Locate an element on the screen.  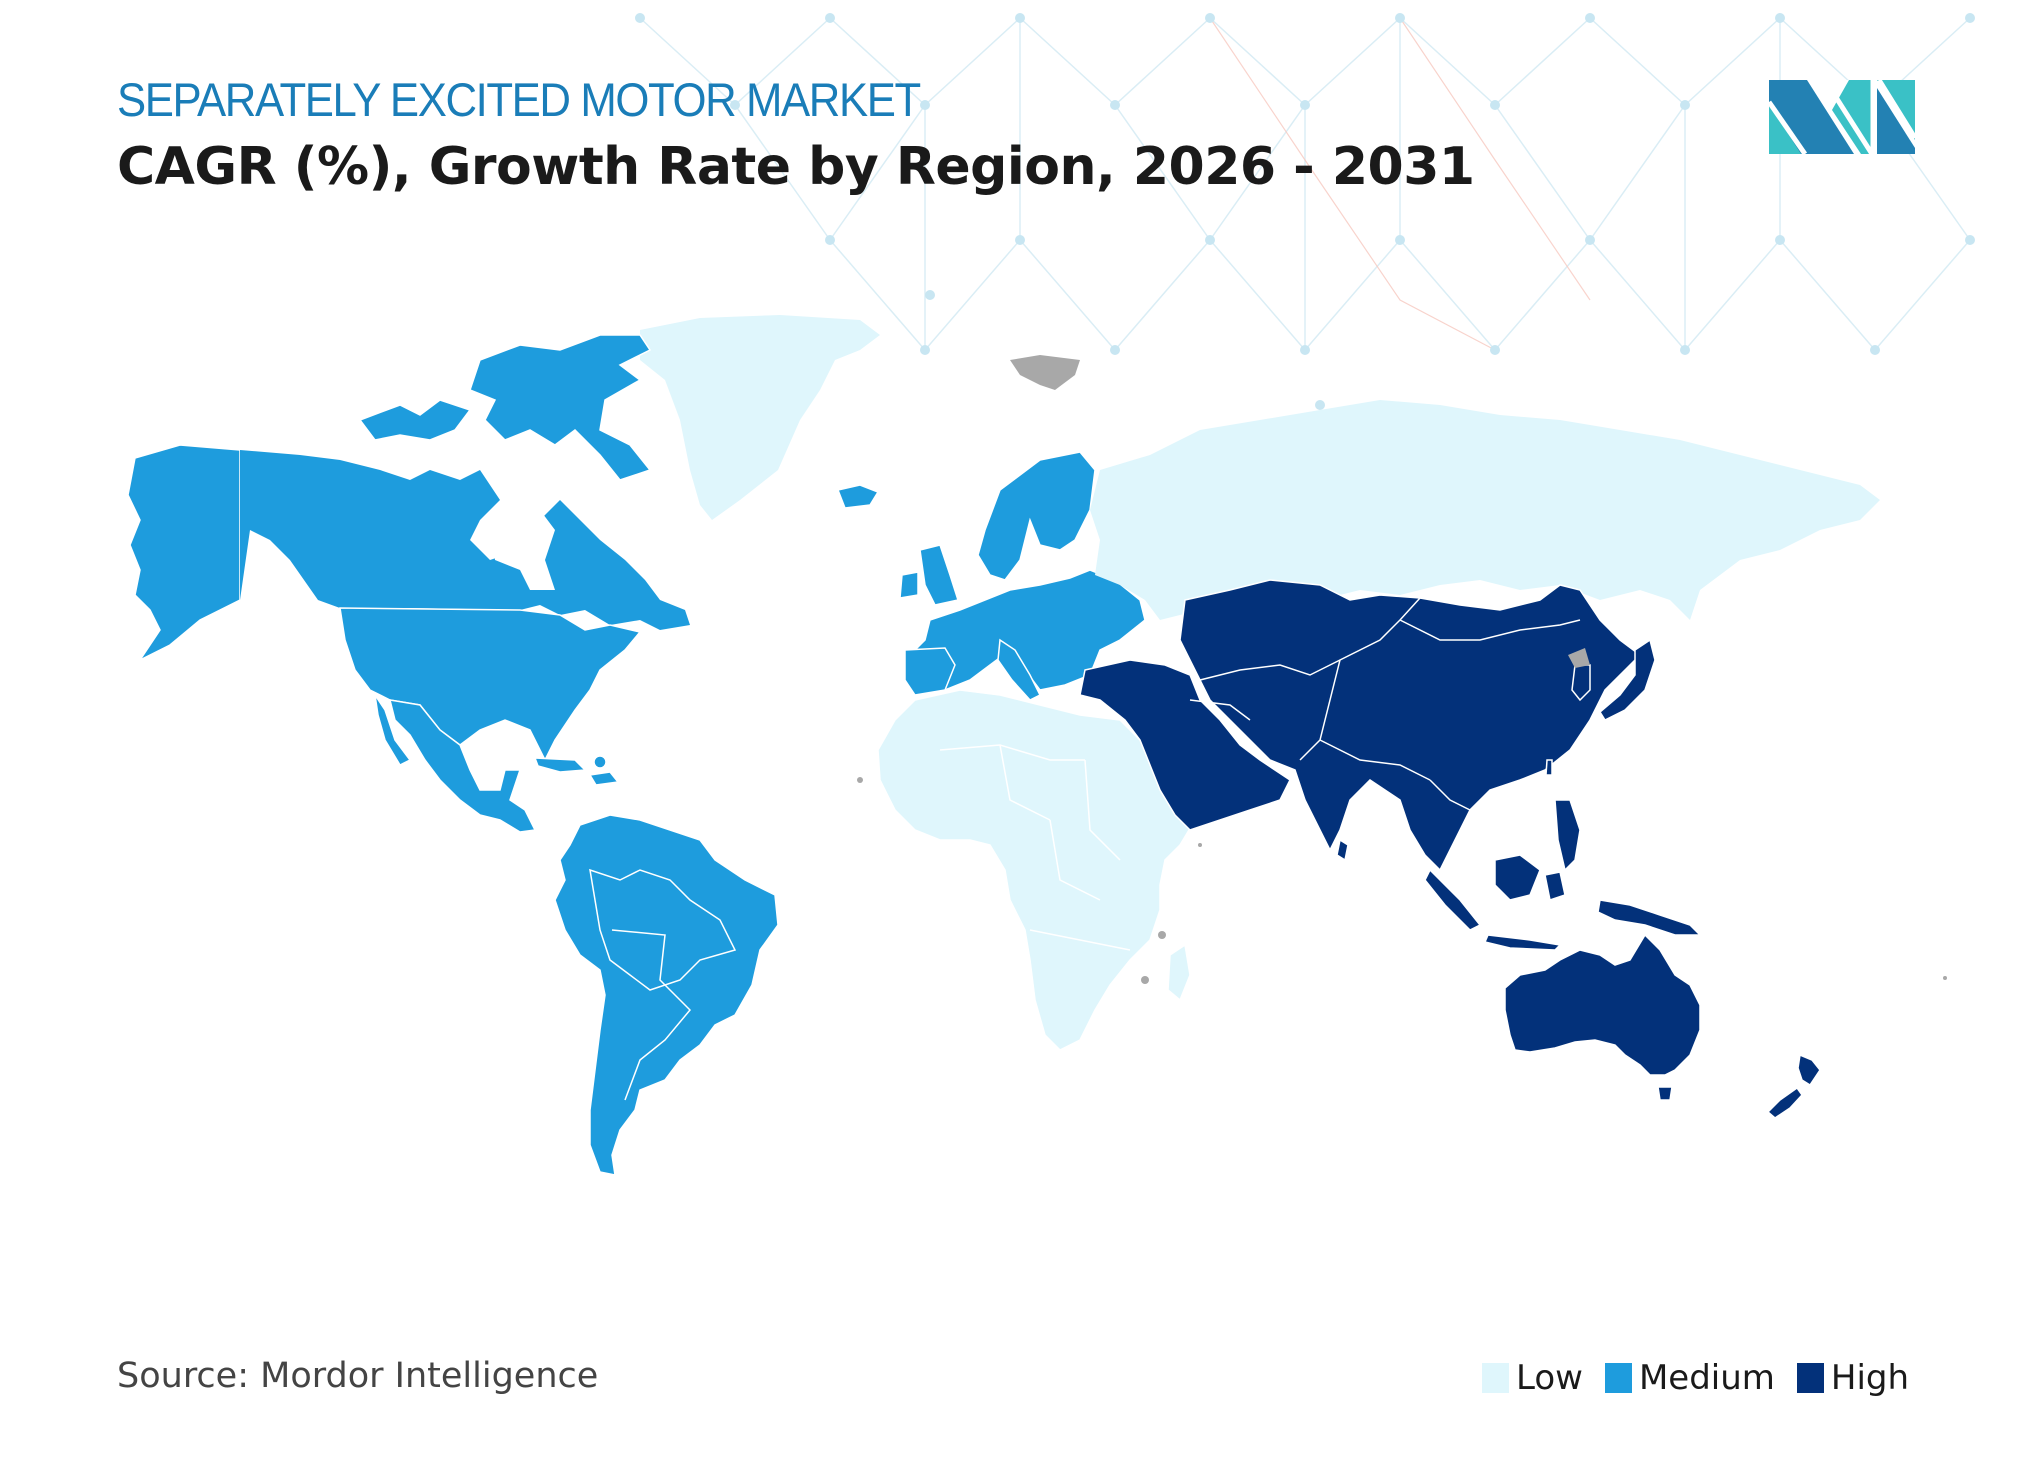
region-asia-pacific is located at coordinates (1450, 849).